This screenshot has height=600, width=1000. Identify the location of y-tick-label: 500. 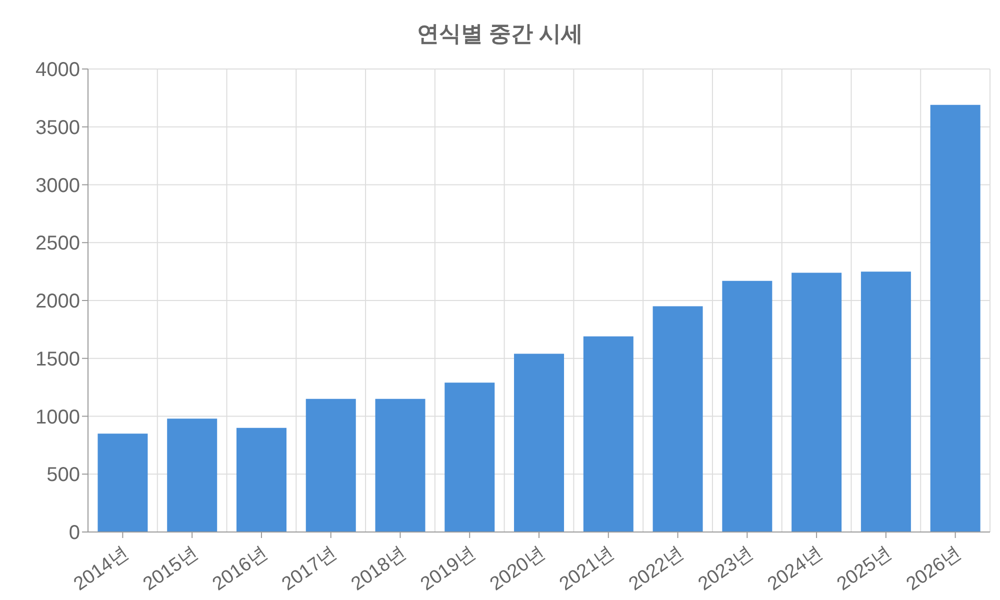
(63, 475).